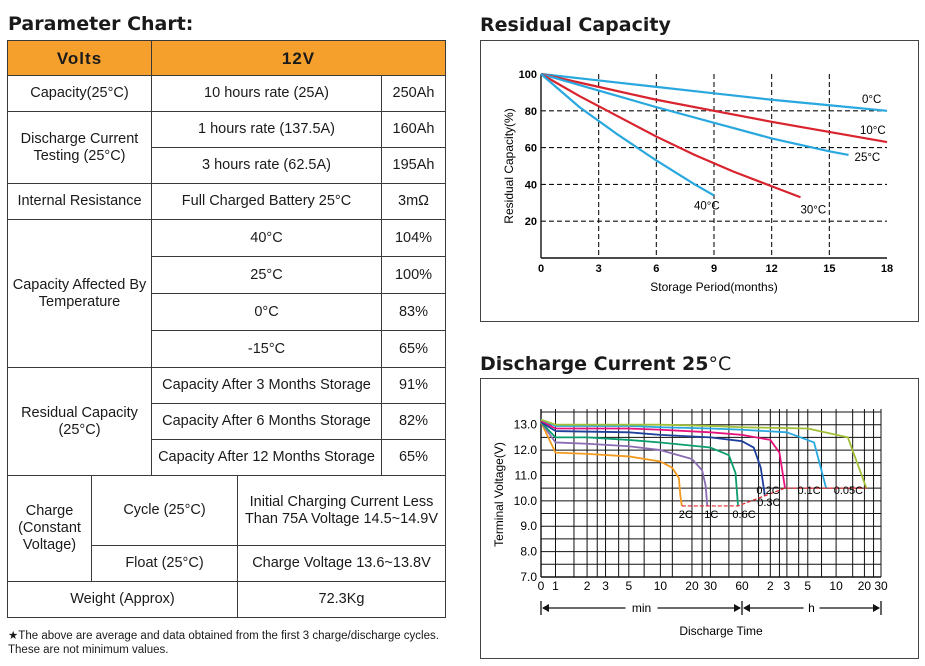 The image size is (925, 666). What do you see at coordinates (767, 491) in the screenshot?
I see `series-label: 0.2C` at bounding box center [767, 491].